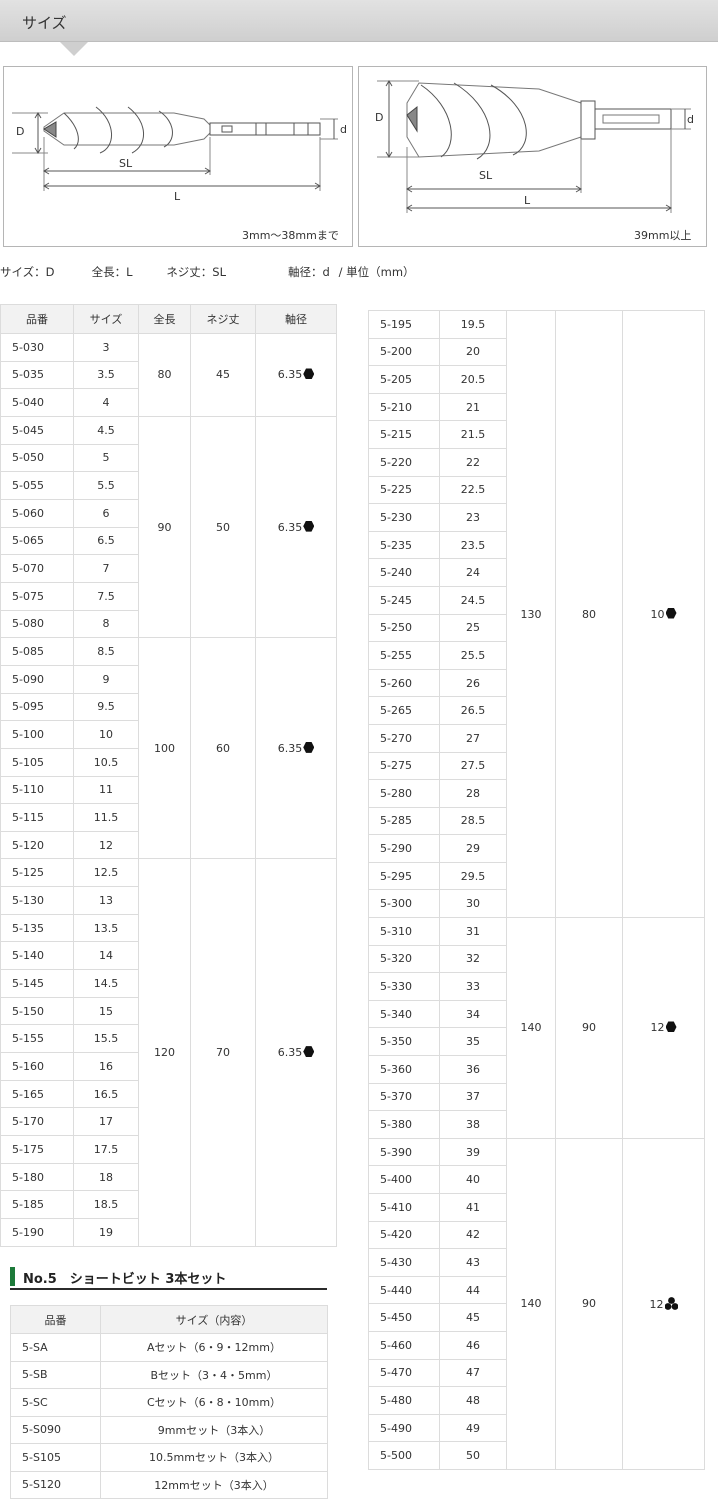  Describe the element at coordinates (168, 762) in the screenshot. I see `table-row: 5-105 10.5` at that location.